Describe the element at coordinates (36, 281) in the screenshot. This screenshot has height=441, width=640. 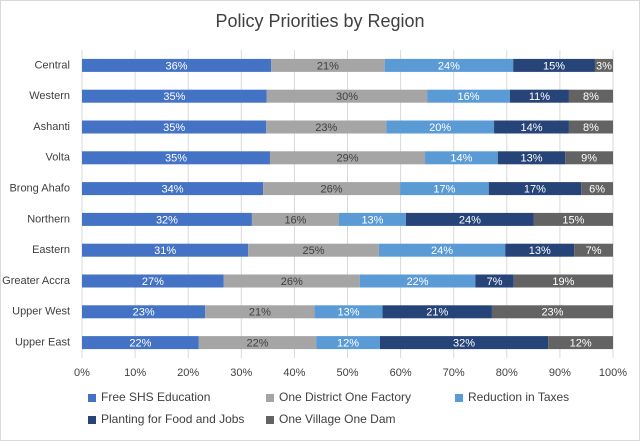
I see `y-tick-label: Greater Accra` at that location.